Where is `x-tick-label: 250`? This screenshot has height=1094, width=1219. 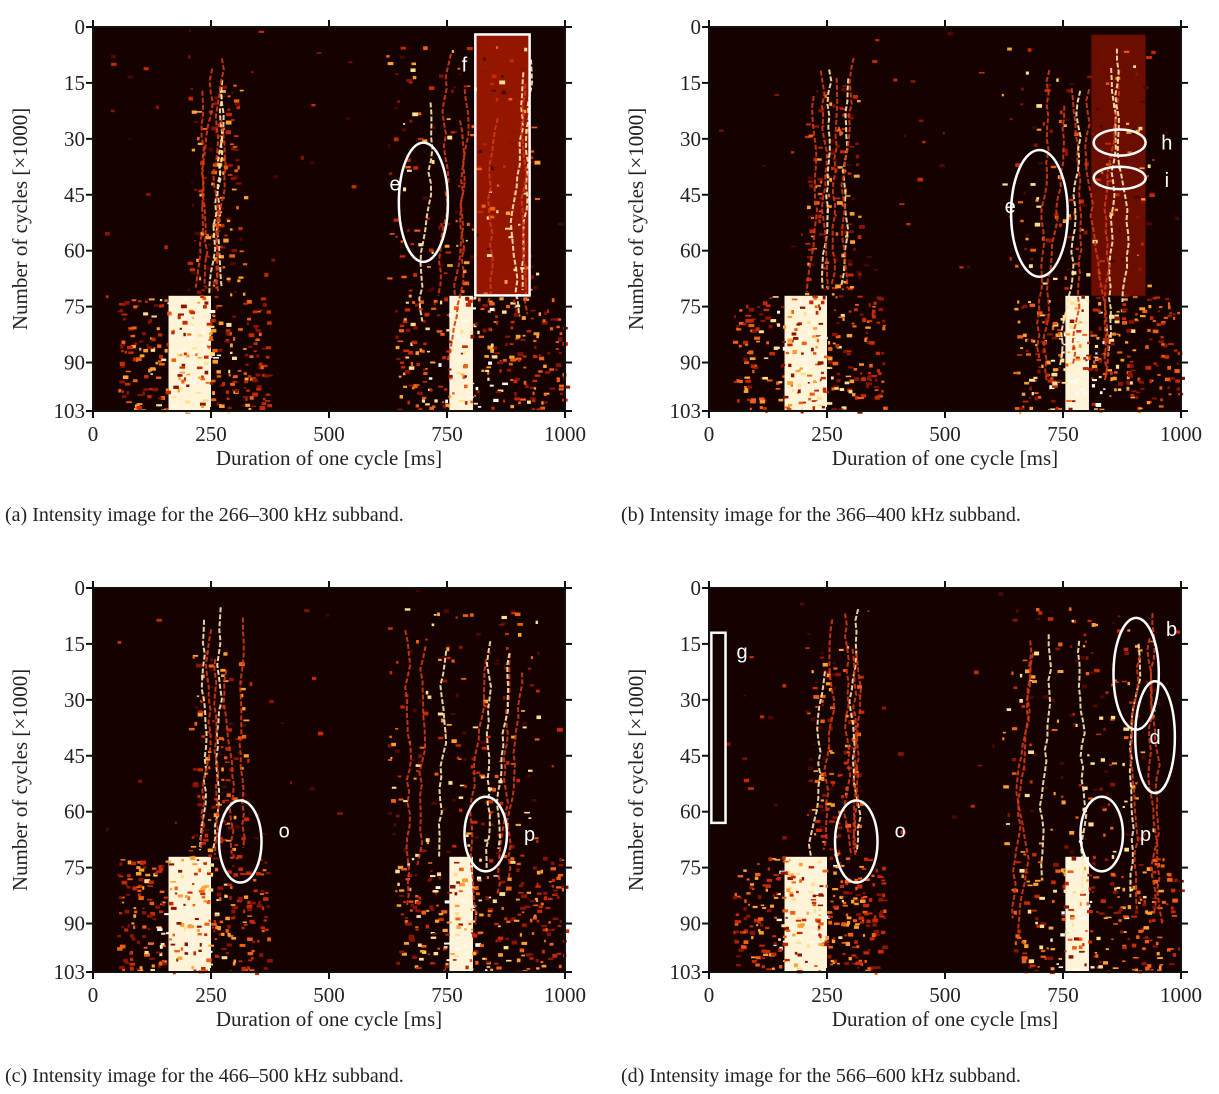
x-tick-label: 250 is located at coordinates (211, 434).